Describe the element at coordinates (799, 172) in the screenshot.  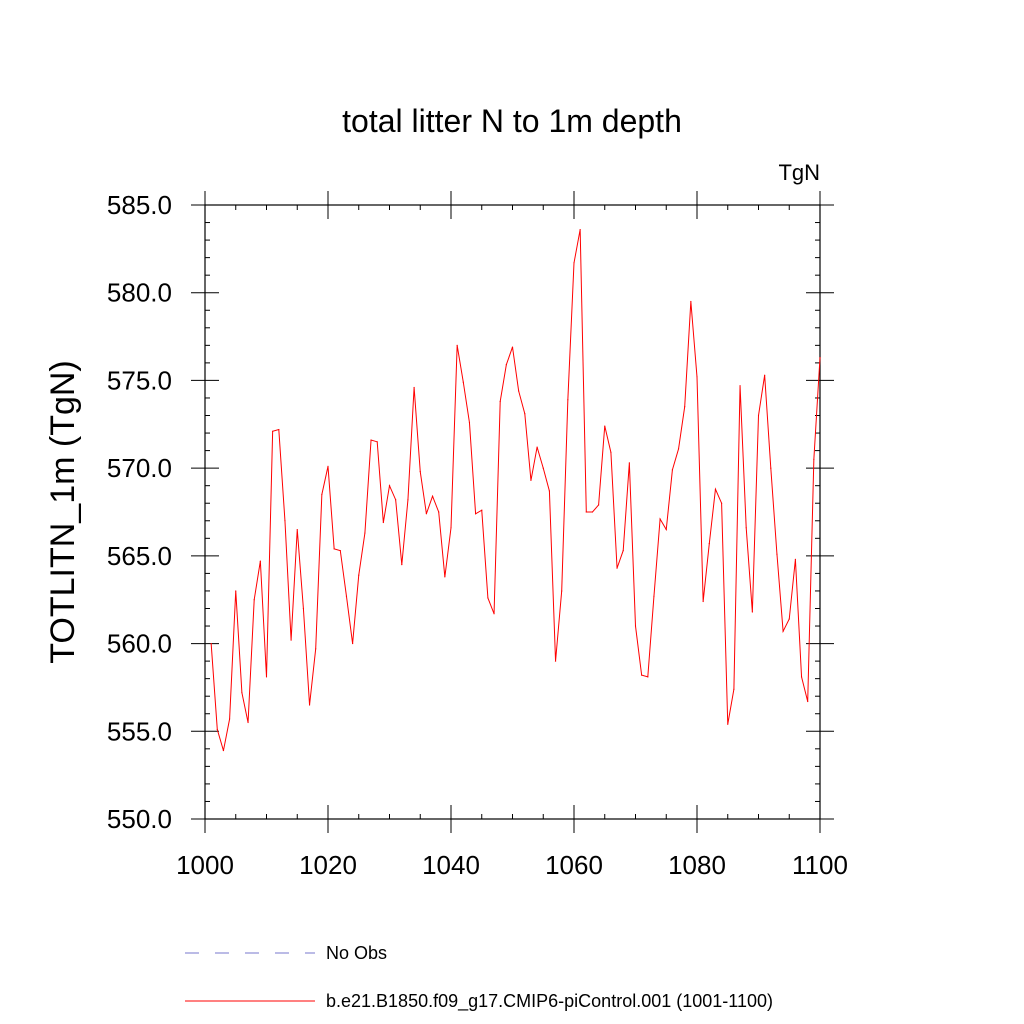
I see `units-label: TgN` at that location.